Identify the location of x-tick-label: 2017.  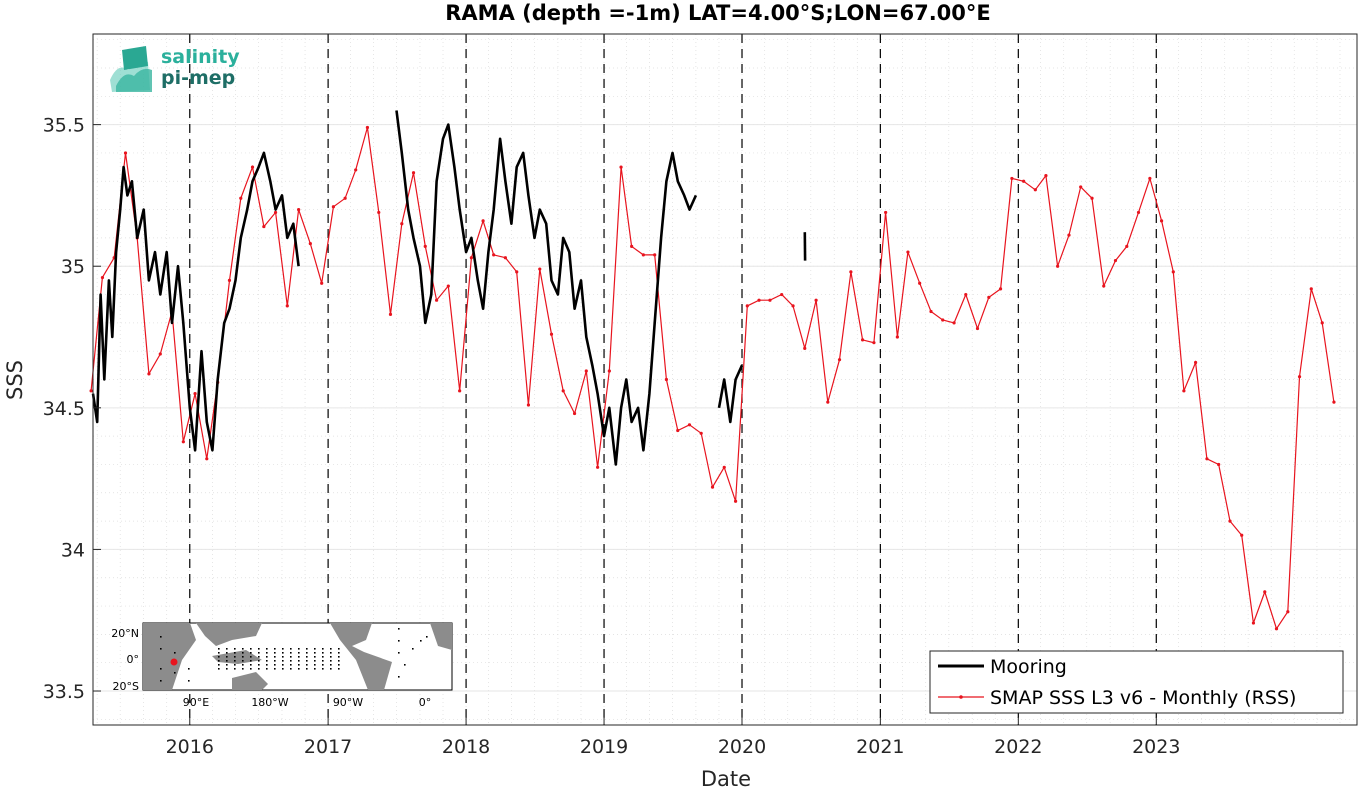
(328, 747).